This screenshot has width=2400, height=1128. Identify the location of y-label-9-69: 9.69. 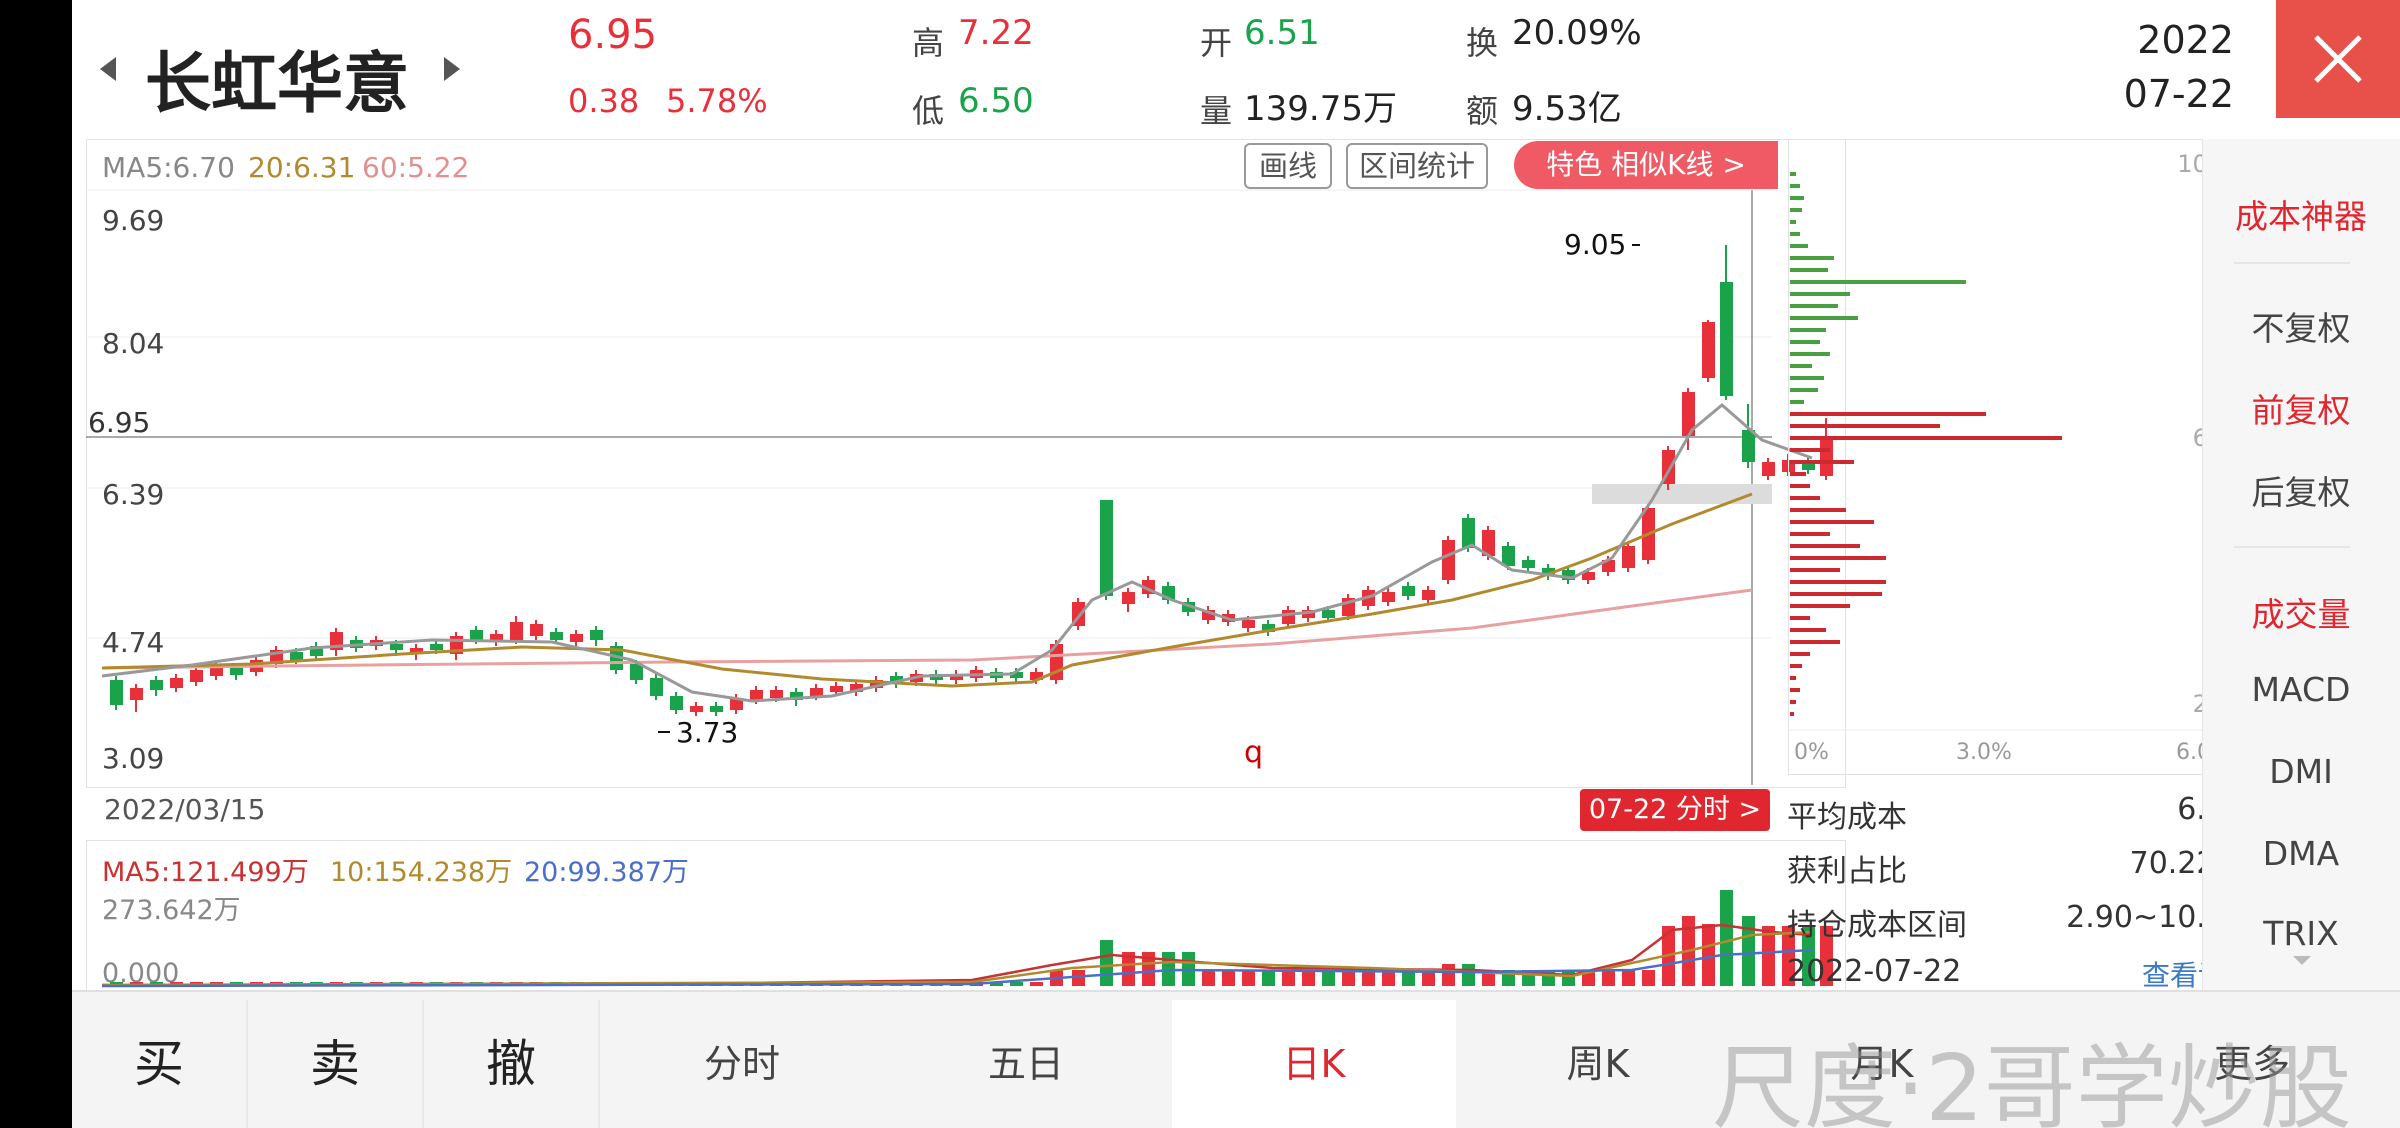
(133, 220).